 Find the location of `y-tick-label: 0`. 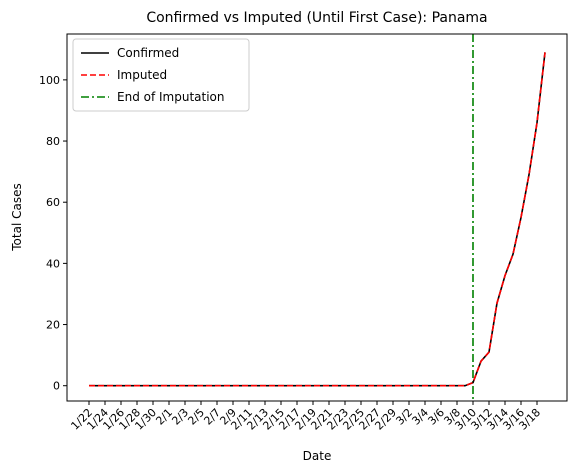

y-tick-label: 0 is located at coordinates (56, 386).